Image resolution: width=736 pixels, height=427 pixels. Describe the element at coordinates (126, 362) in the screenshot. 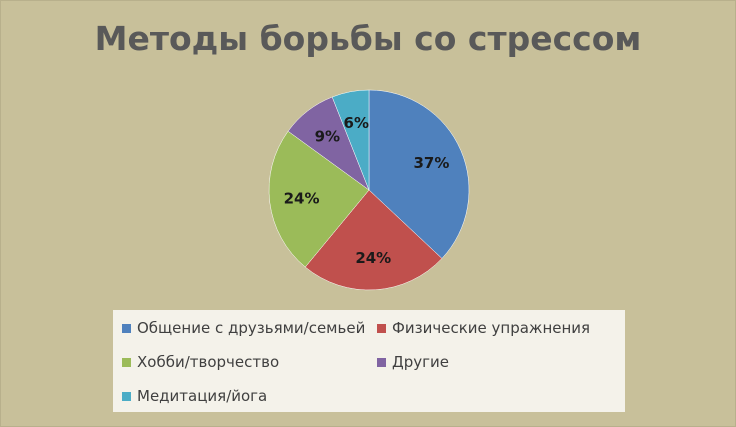

I see `legend-swatch-hobby` at that location.